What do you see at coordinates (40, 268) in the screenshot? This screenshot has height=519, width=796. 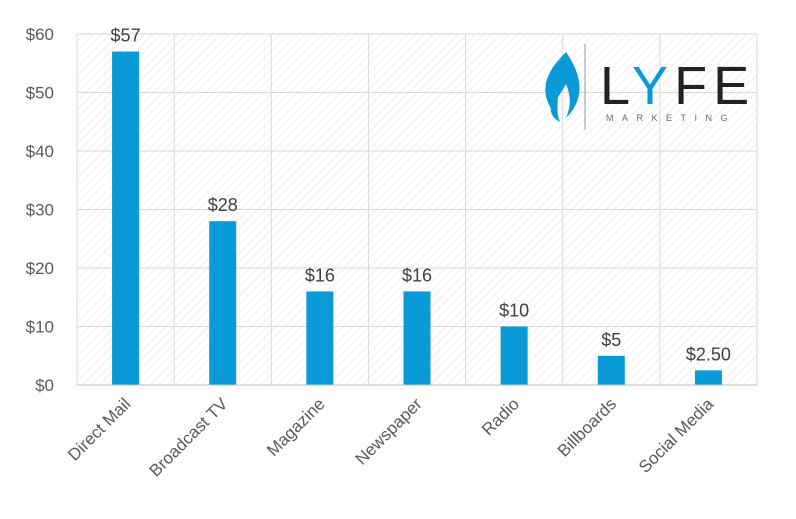 I see `y-tick-label: $20` at bounding box center [40, 268].